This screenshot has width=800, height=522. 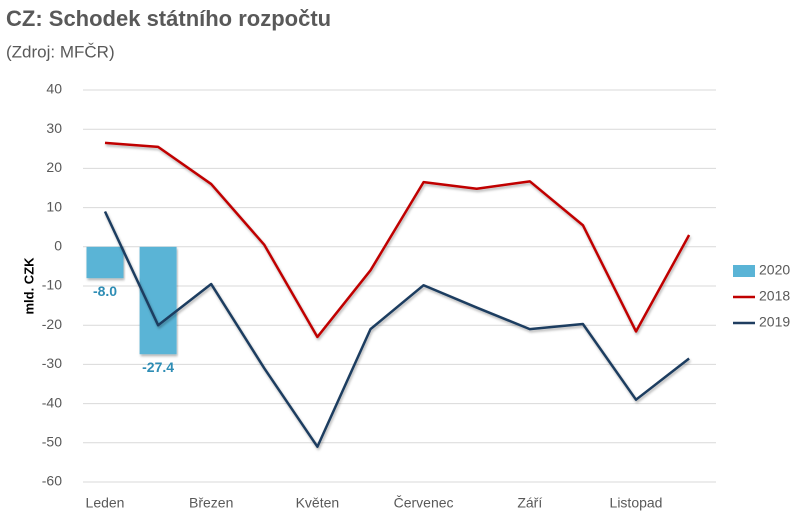 I want to click on y-axis-label: mld. CZK, so click(x=28, y=286).